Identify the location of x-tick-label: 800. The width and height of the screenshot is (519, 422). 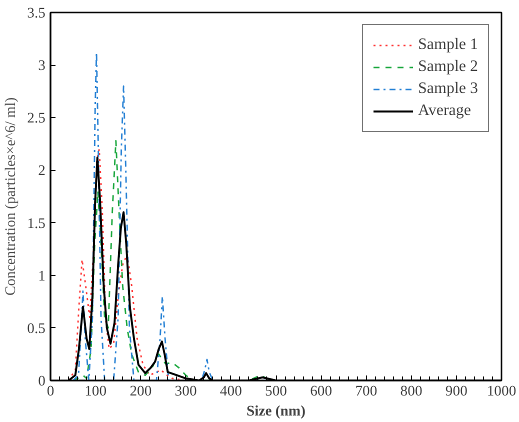
(411, 392).